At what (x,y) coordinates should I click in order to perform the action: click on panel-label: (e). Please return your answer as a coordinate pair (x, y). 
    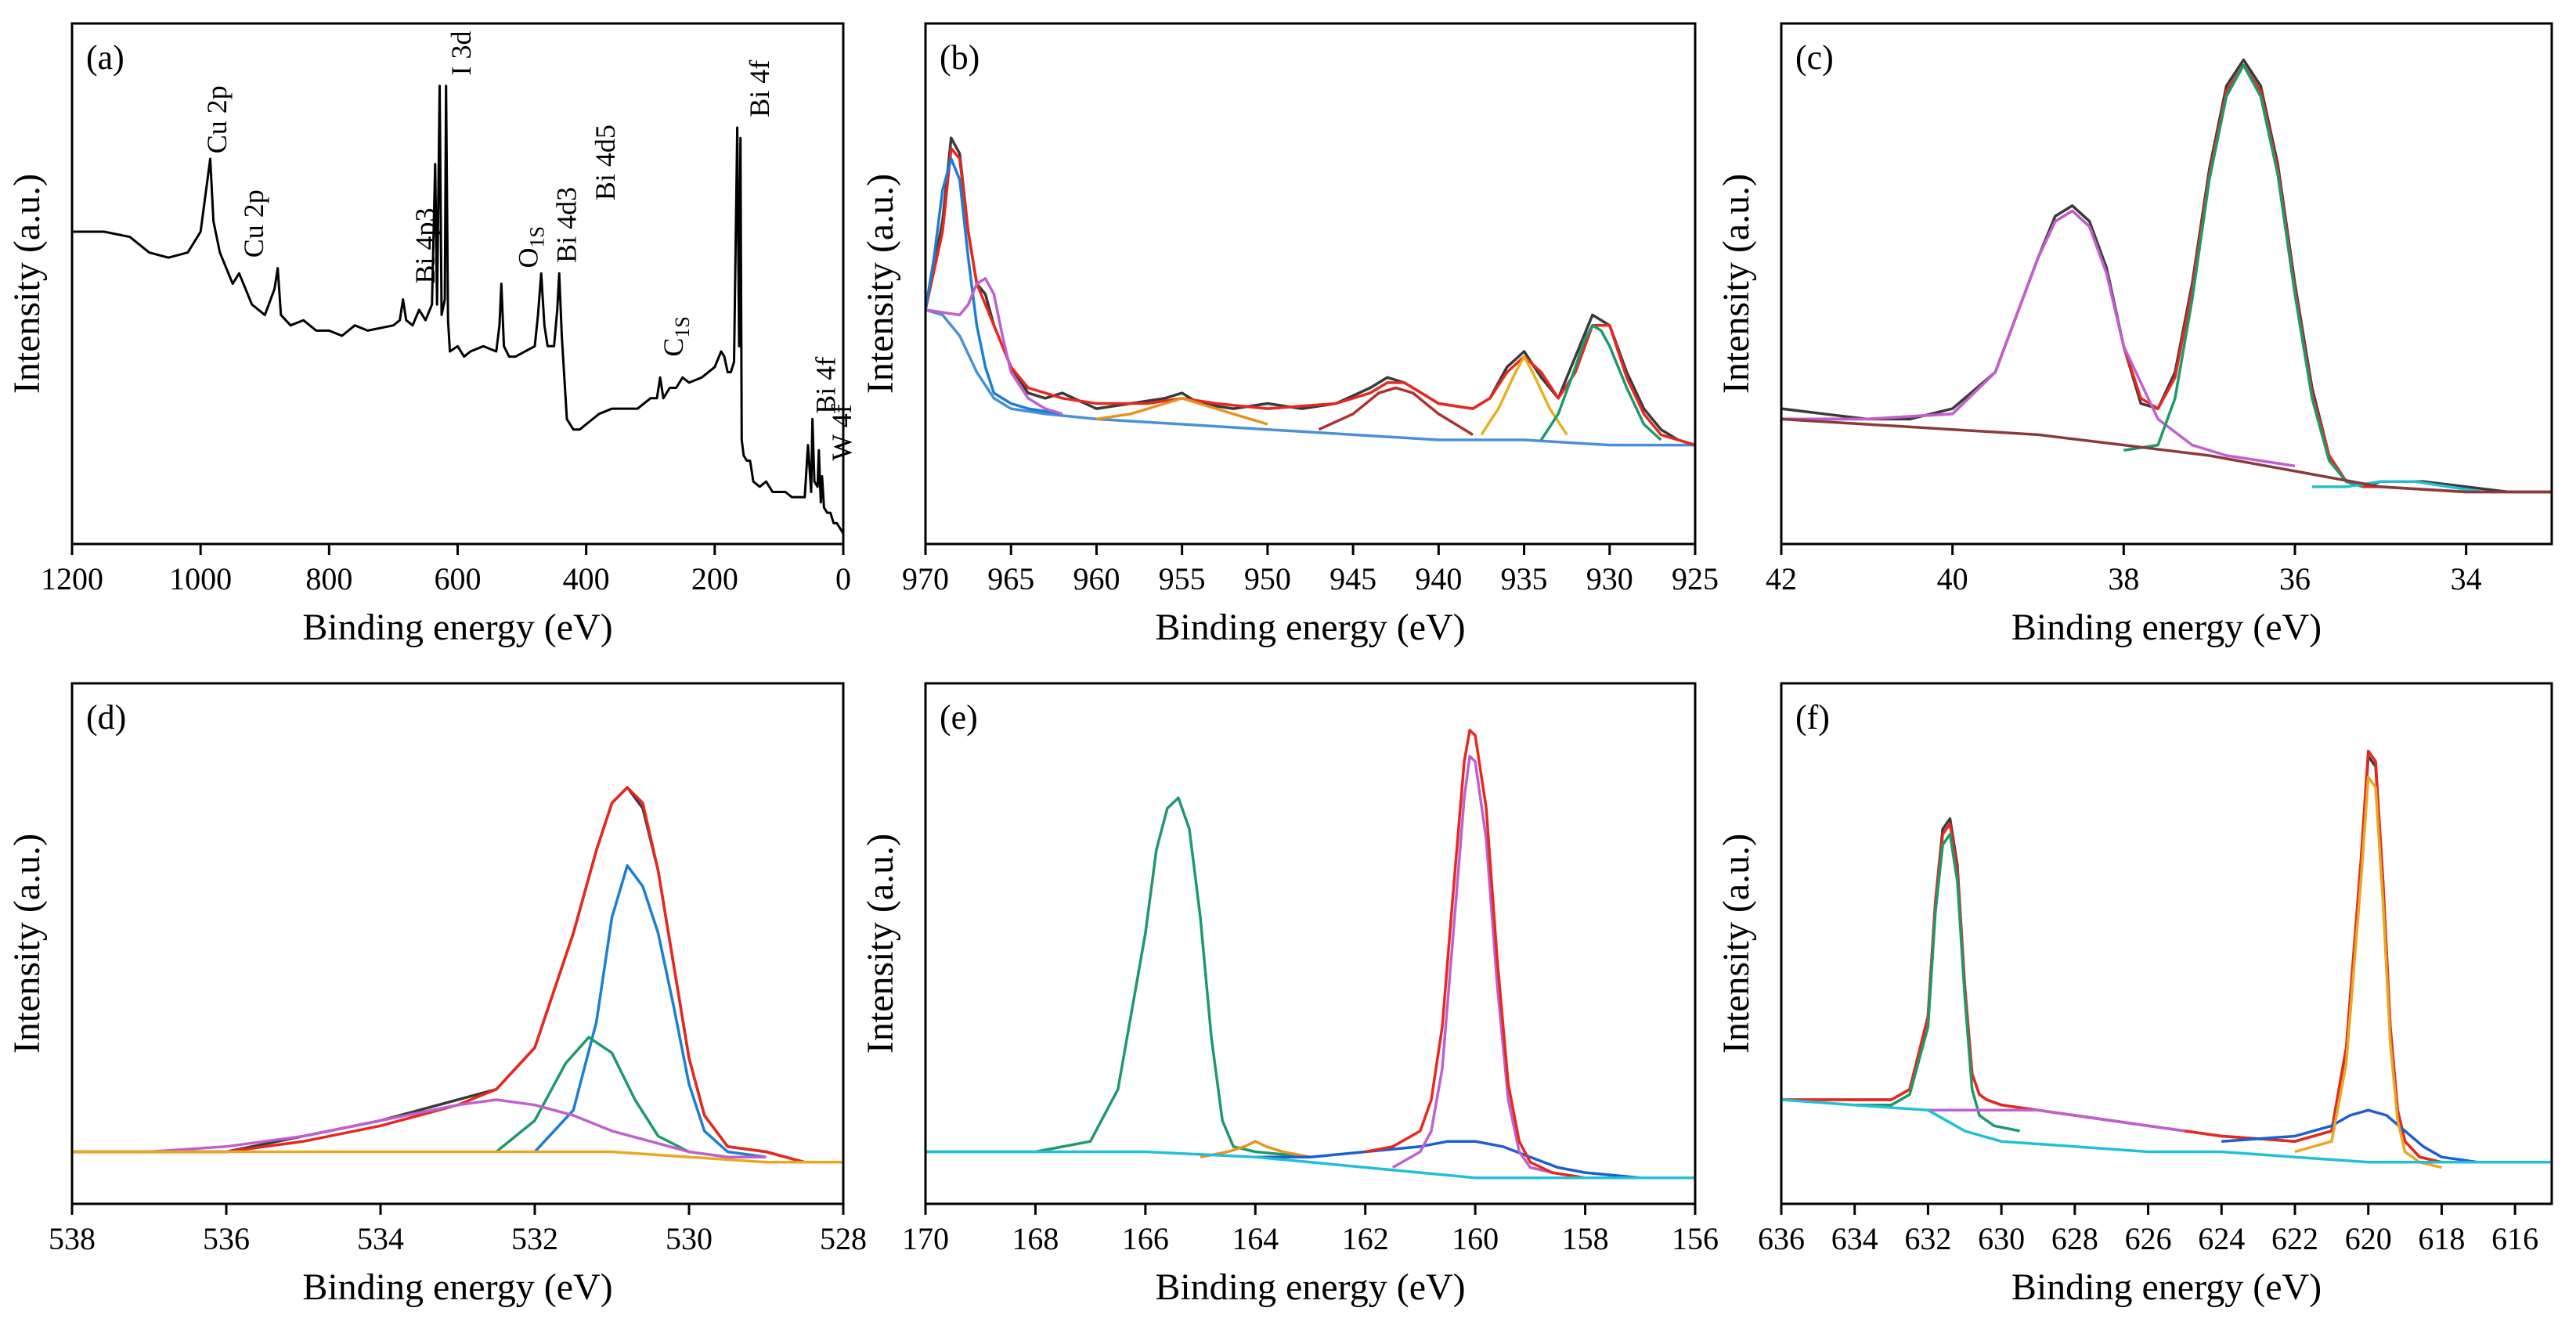
    Looking at the image, I should click on (959, 718).